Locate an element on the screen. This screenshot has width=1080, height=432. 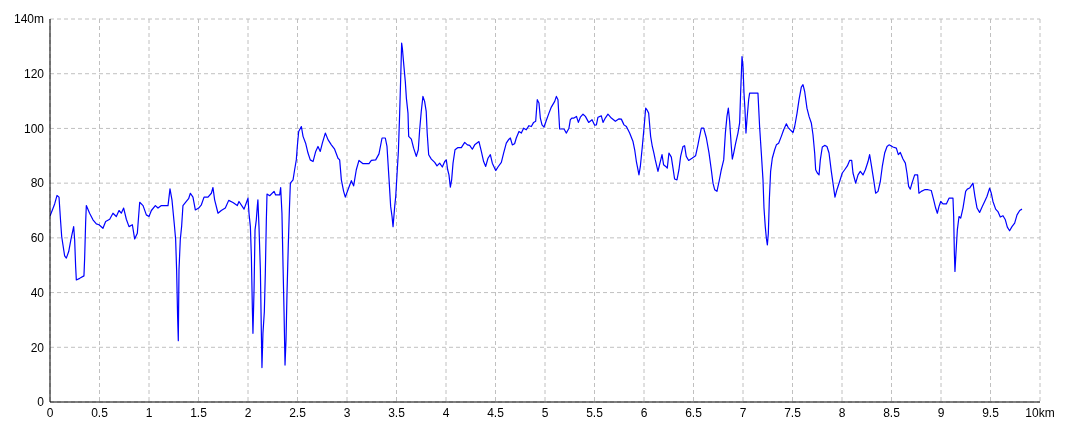
x-tick-label: 9 is located at coordinates (941, 412).